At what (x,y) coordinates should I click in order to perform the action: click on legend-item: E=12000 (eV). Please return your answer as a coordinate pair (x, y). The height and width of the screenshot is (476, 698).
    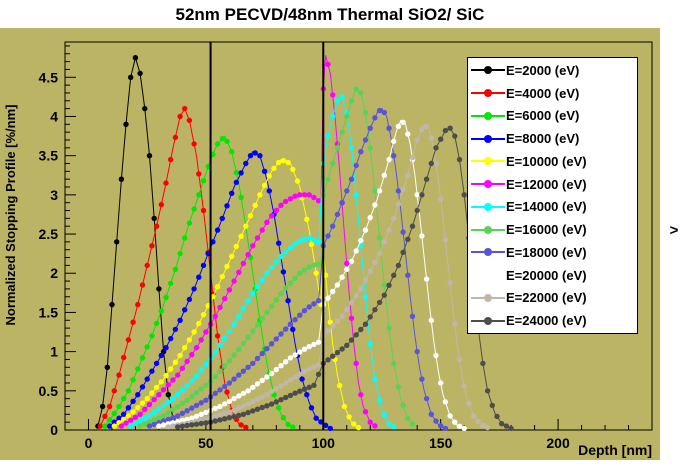
    Looking at the image, I should click on (553, 184).